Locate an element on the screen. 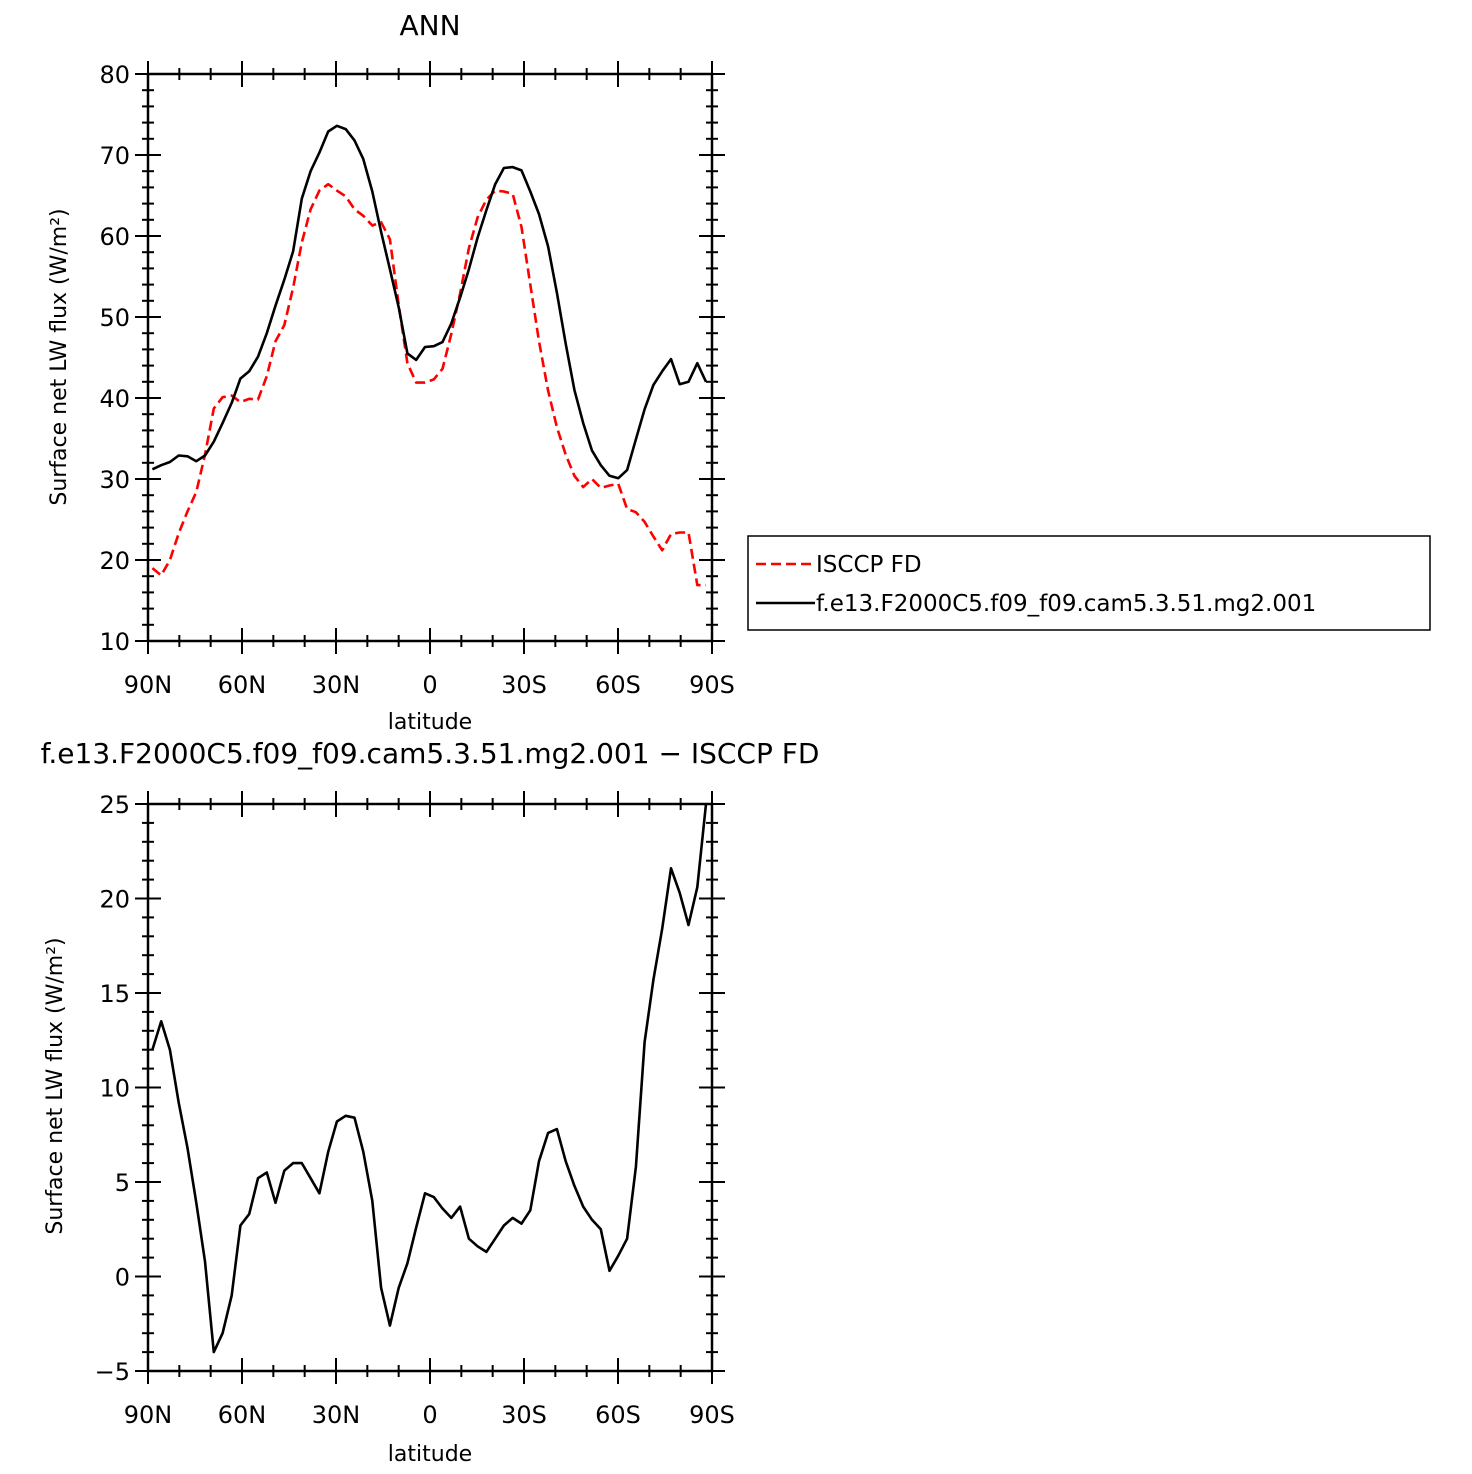  series-line-difference is located at coordinates (429, 1078).